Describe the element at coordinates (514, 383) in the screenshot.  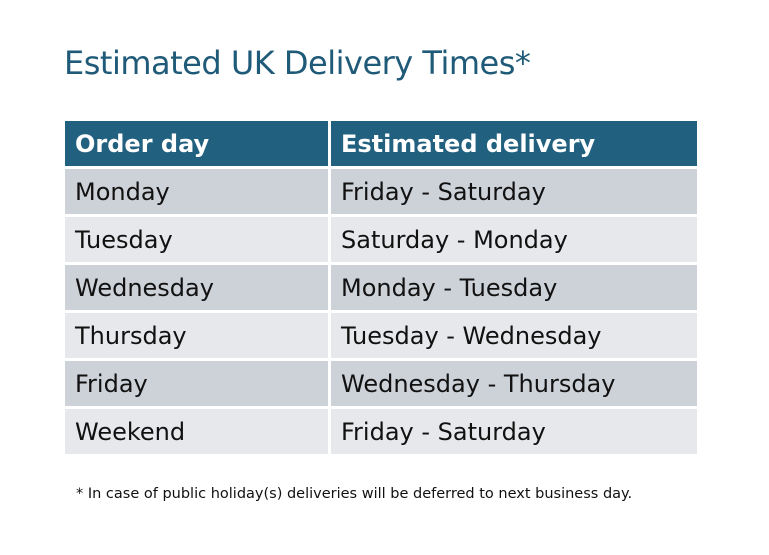
I see `estimated-delivery-cell: Wednesday - Thursday` at that location.